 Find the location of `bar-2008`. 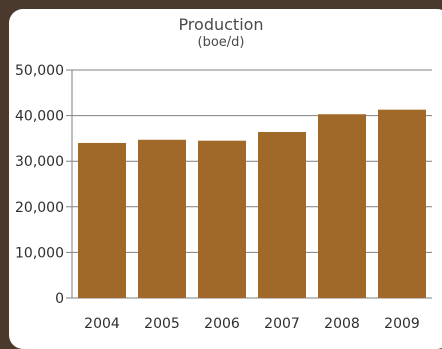

bar-2008 is located at coordinates (342, 206).